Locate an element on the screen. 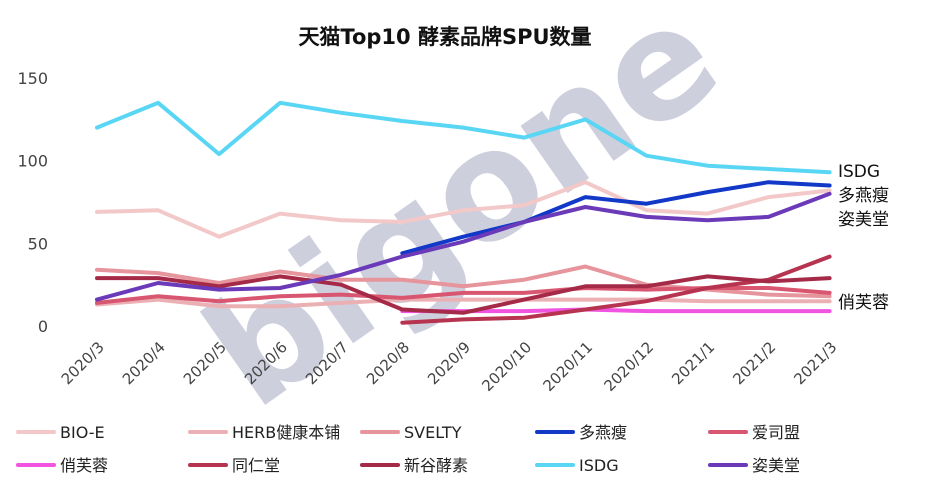 Image resolution: width=936 pixels, height=492 pixels. legend-label: 爱司盟 is located at coordinates (776, 432).